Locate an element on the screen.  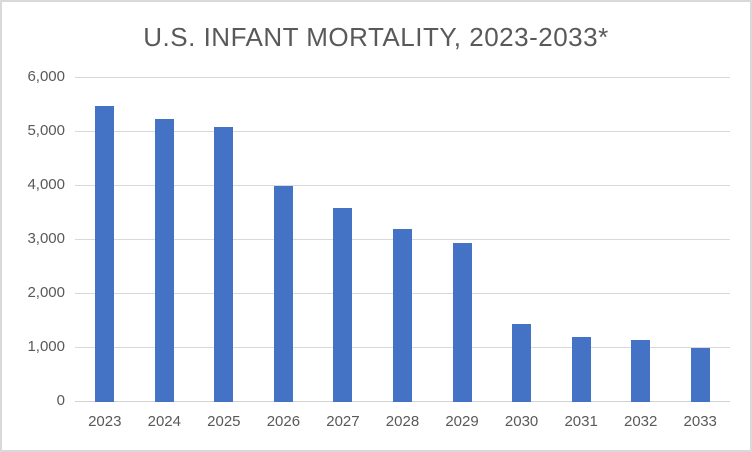
bar-2031 is located at coordinates (581, 369).